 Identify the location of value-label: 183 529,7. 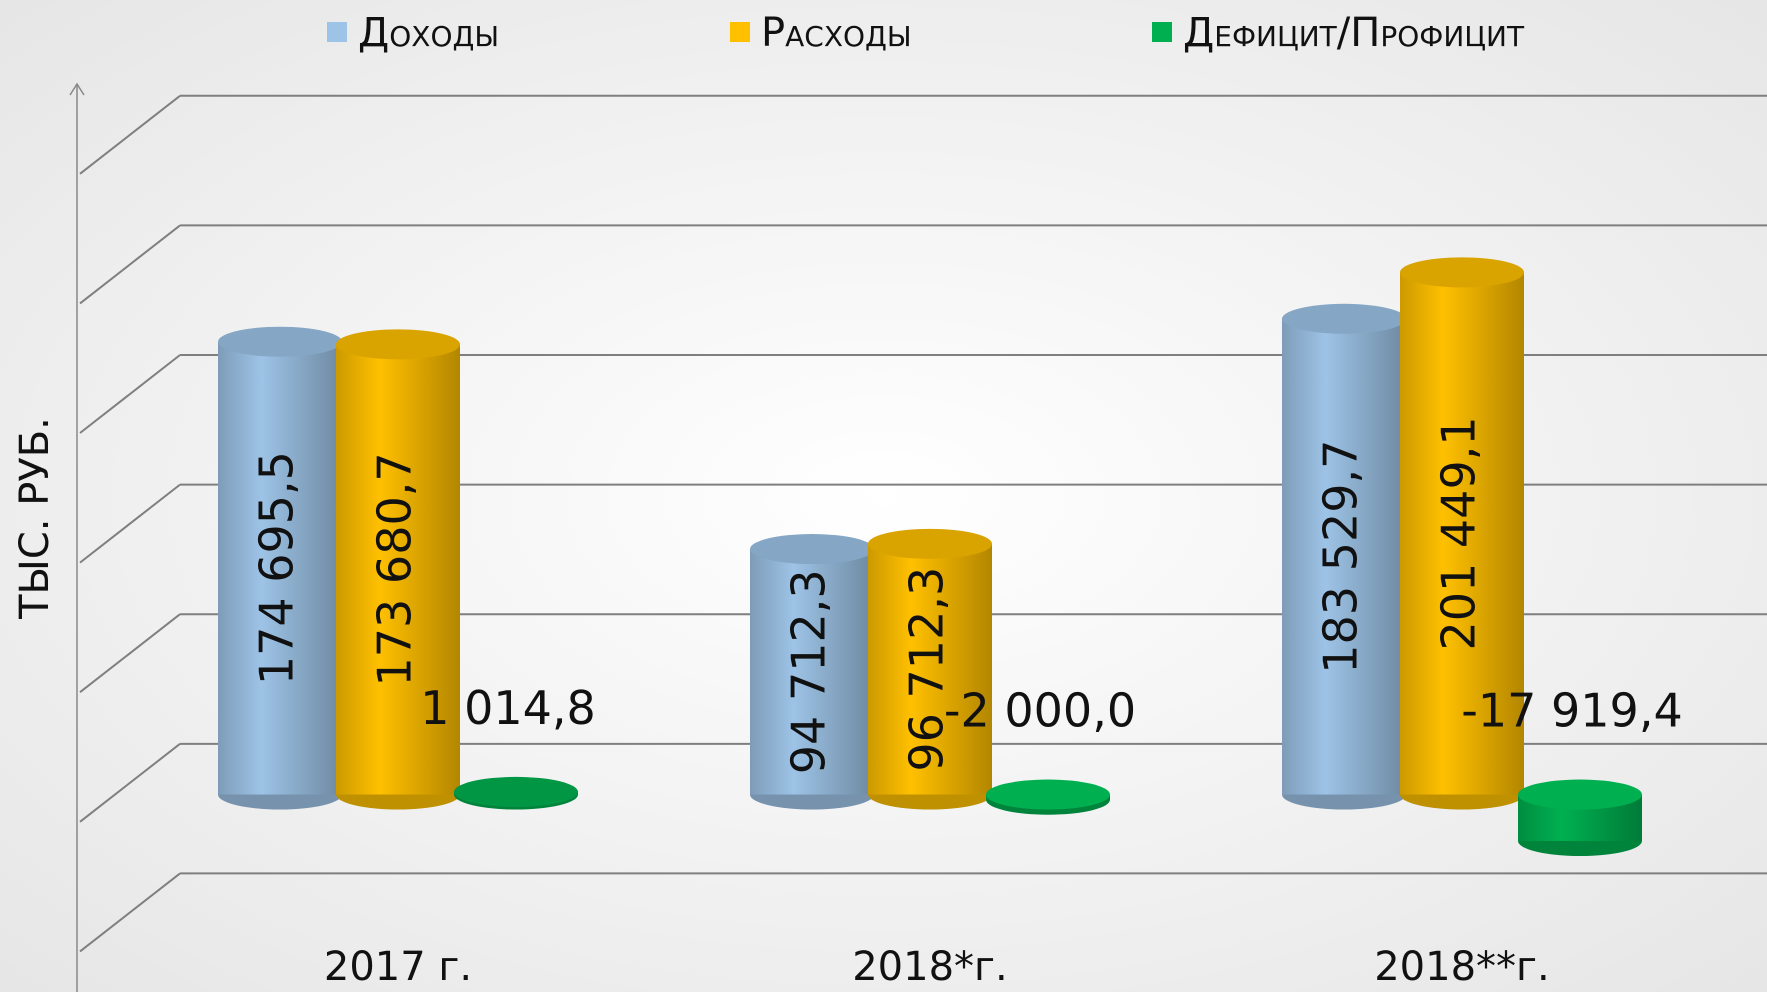
(1341, 557).